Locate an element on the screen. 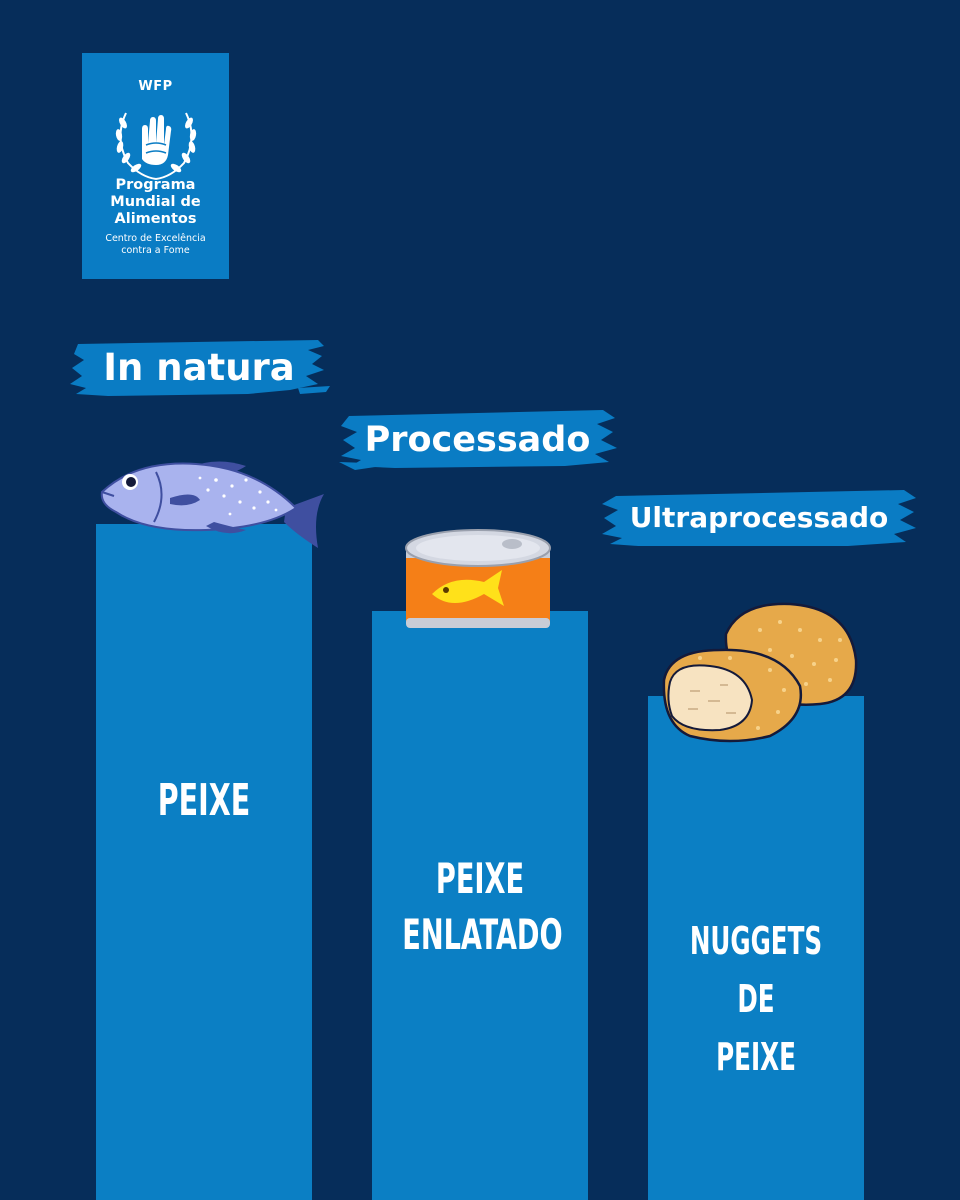  label-processado: Processado is located at coordinates (477, 439).